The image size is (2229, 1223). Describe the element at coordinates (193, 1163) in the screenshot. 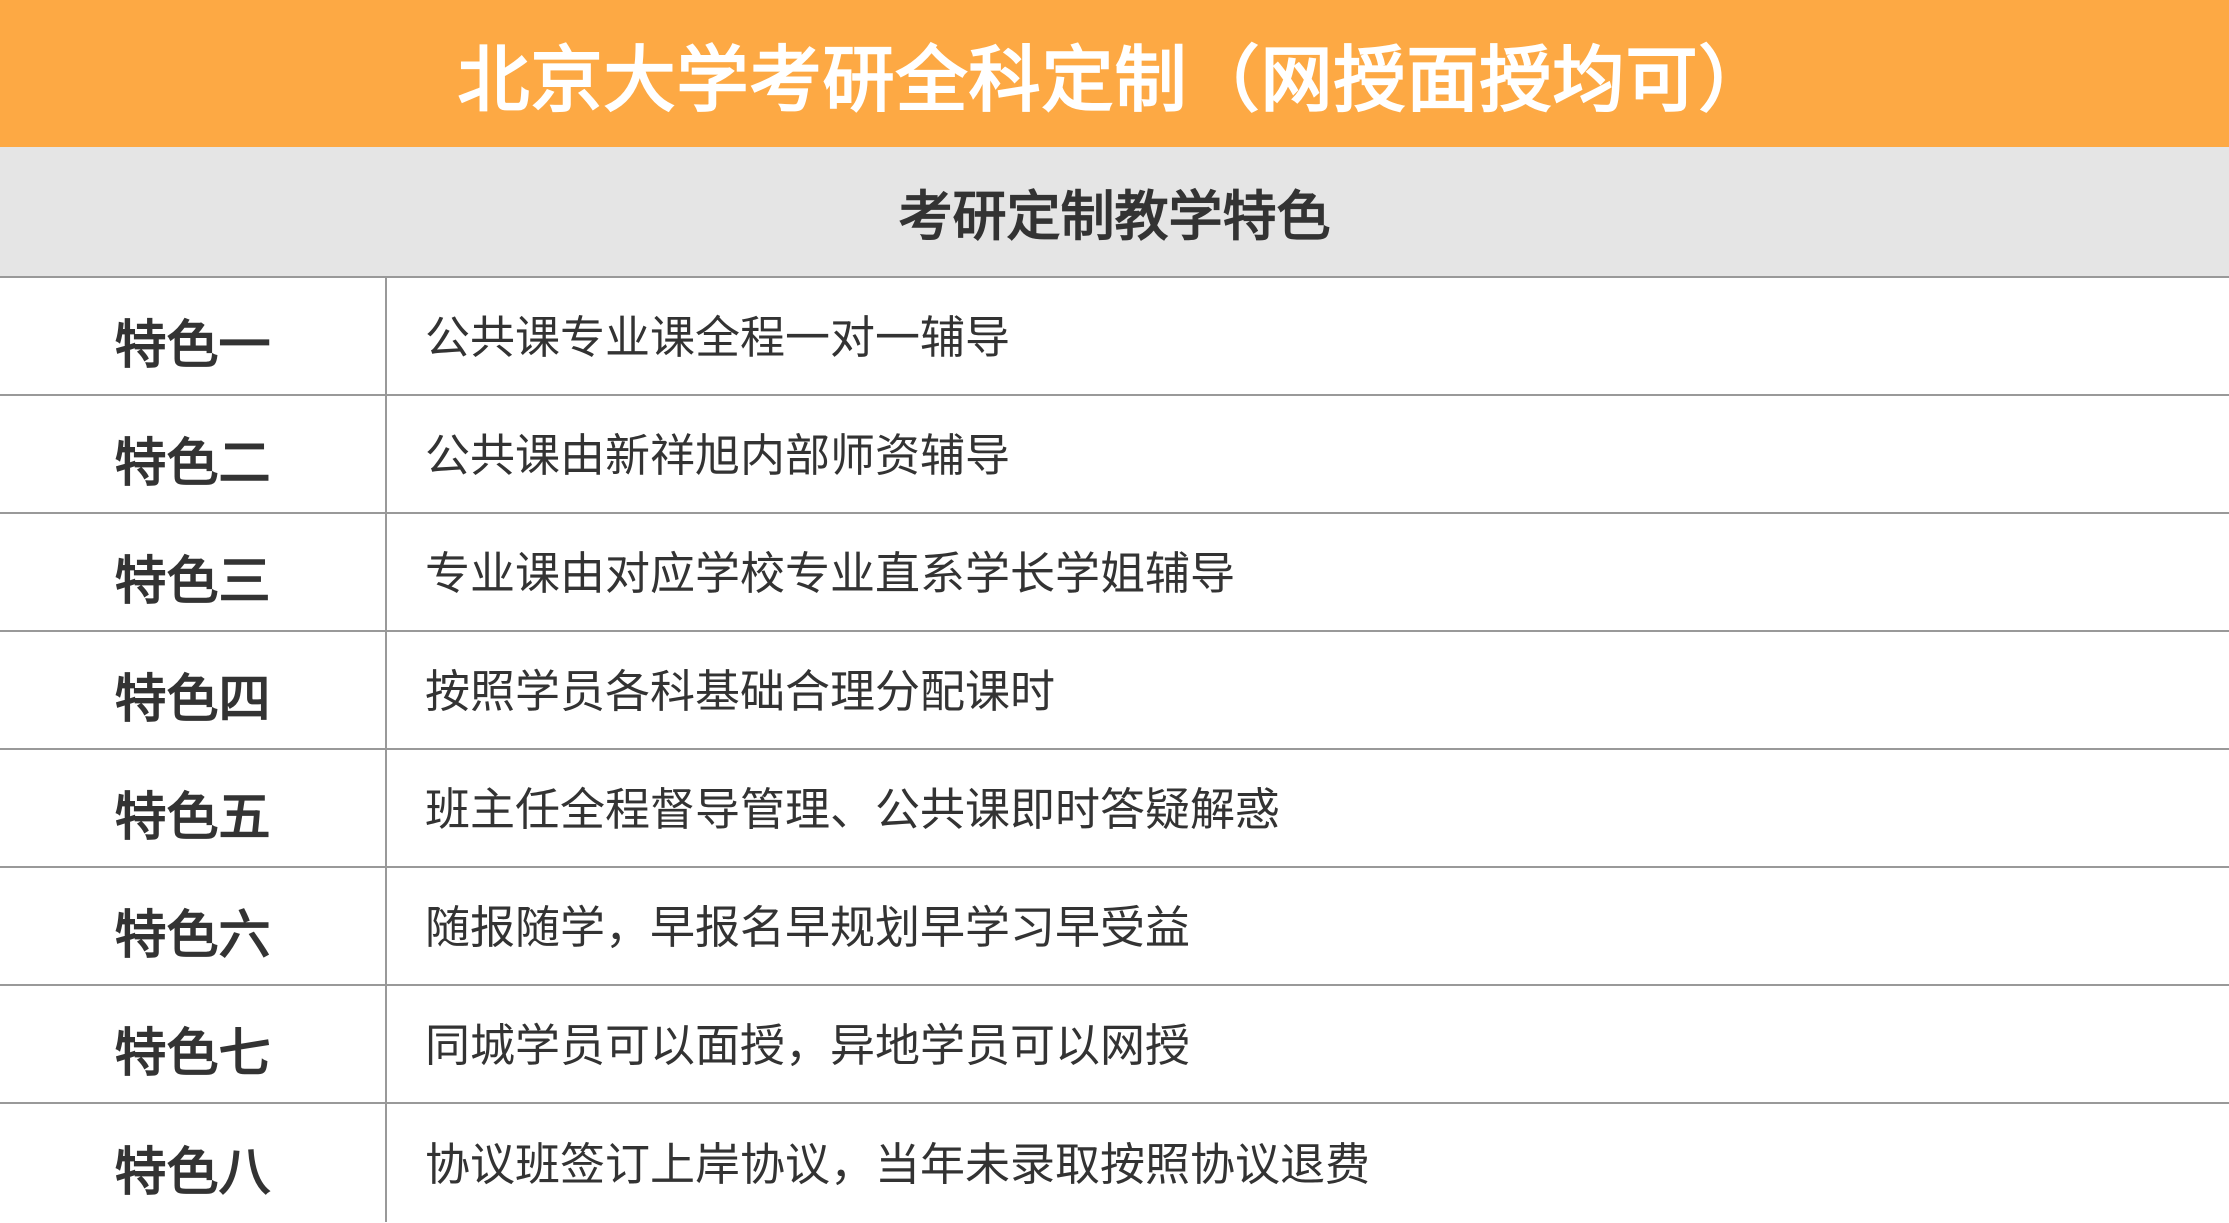

I see `feature-label: 特色八` at that location.